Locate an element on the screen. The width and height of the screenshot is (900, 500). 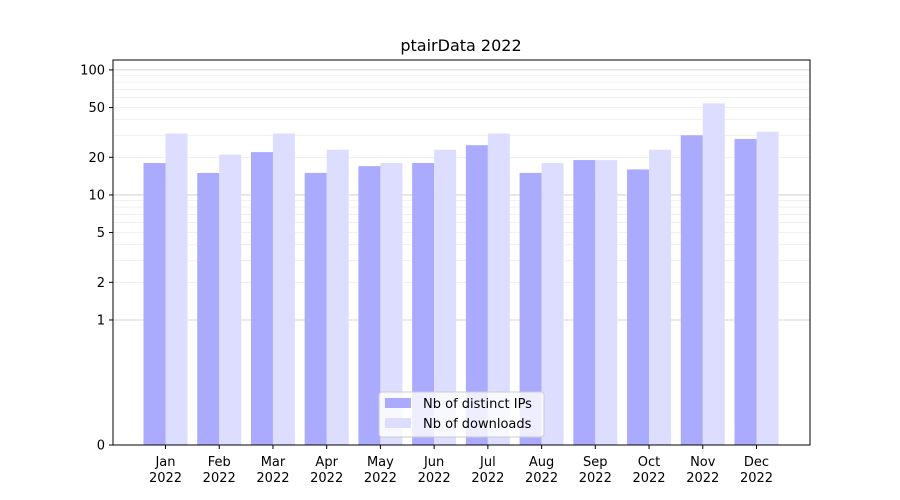
legend-label: Nb of distinct IPs is located at coordinates (477, 404).